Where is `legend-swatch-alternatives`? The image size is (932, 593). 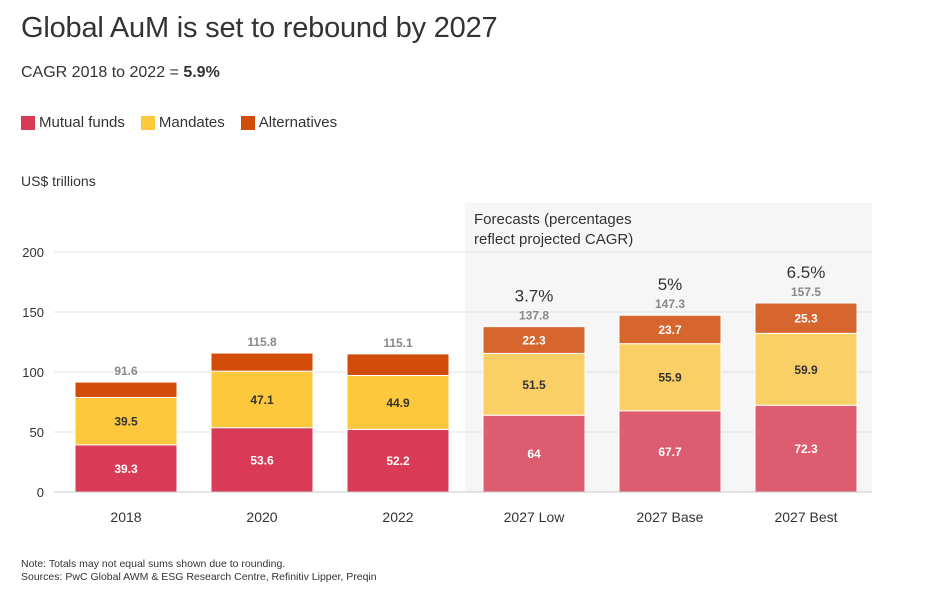 legend-swatch-alternatives is located at coordinates (247, 122).